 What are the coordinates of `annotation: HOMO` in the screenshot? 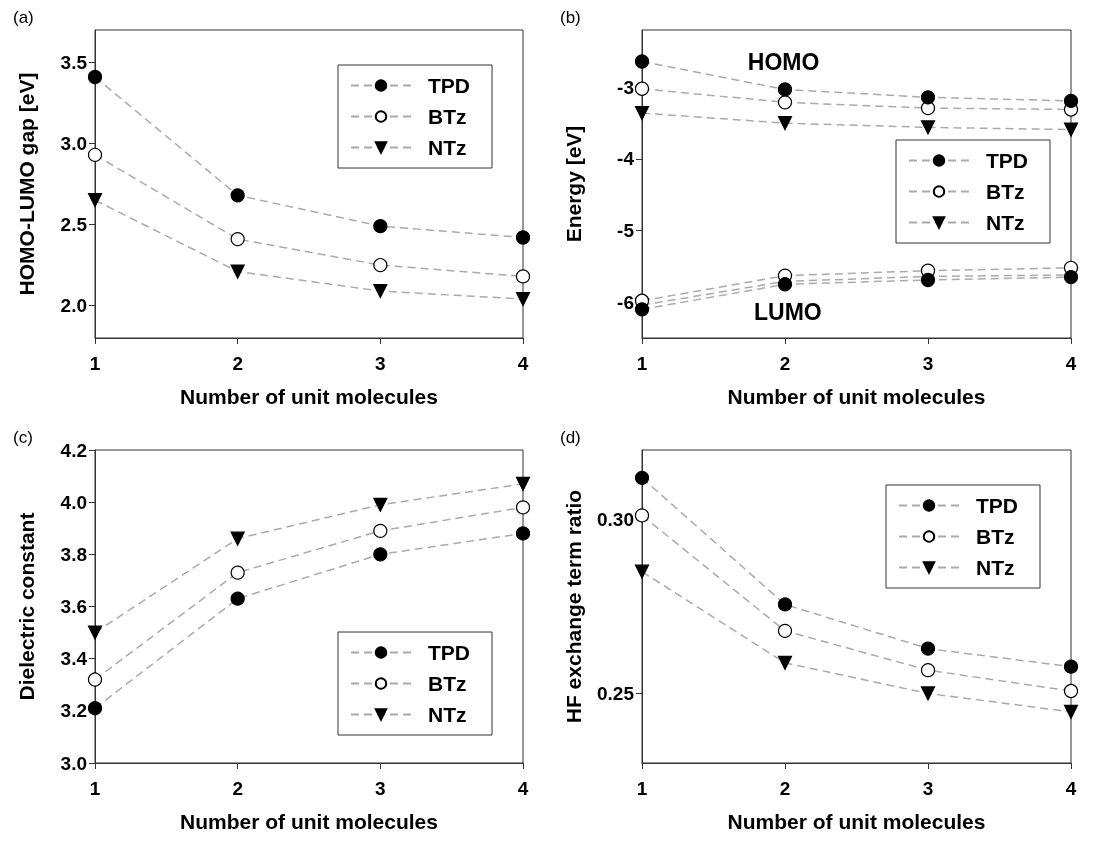 It's located at (783, 62).